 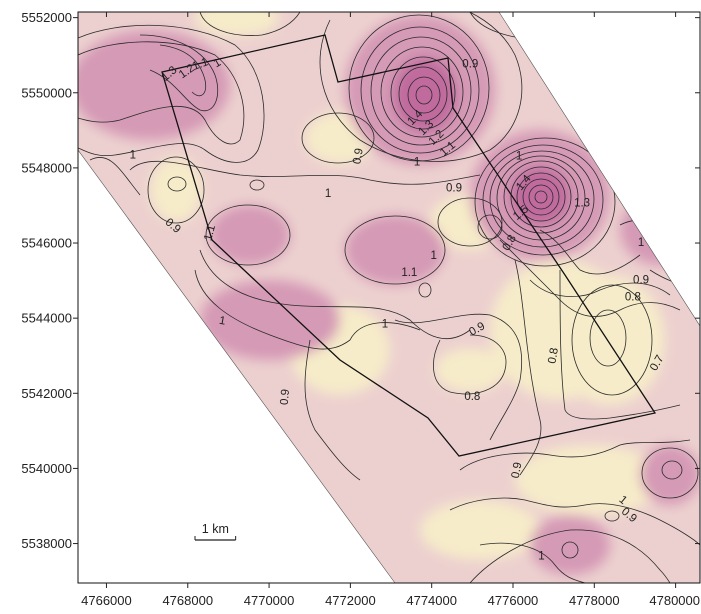 What do you see at coordinates (594, 600) in the screenshot?
I see `x-tick-label: 4778000` at bounding box center [594, 600].